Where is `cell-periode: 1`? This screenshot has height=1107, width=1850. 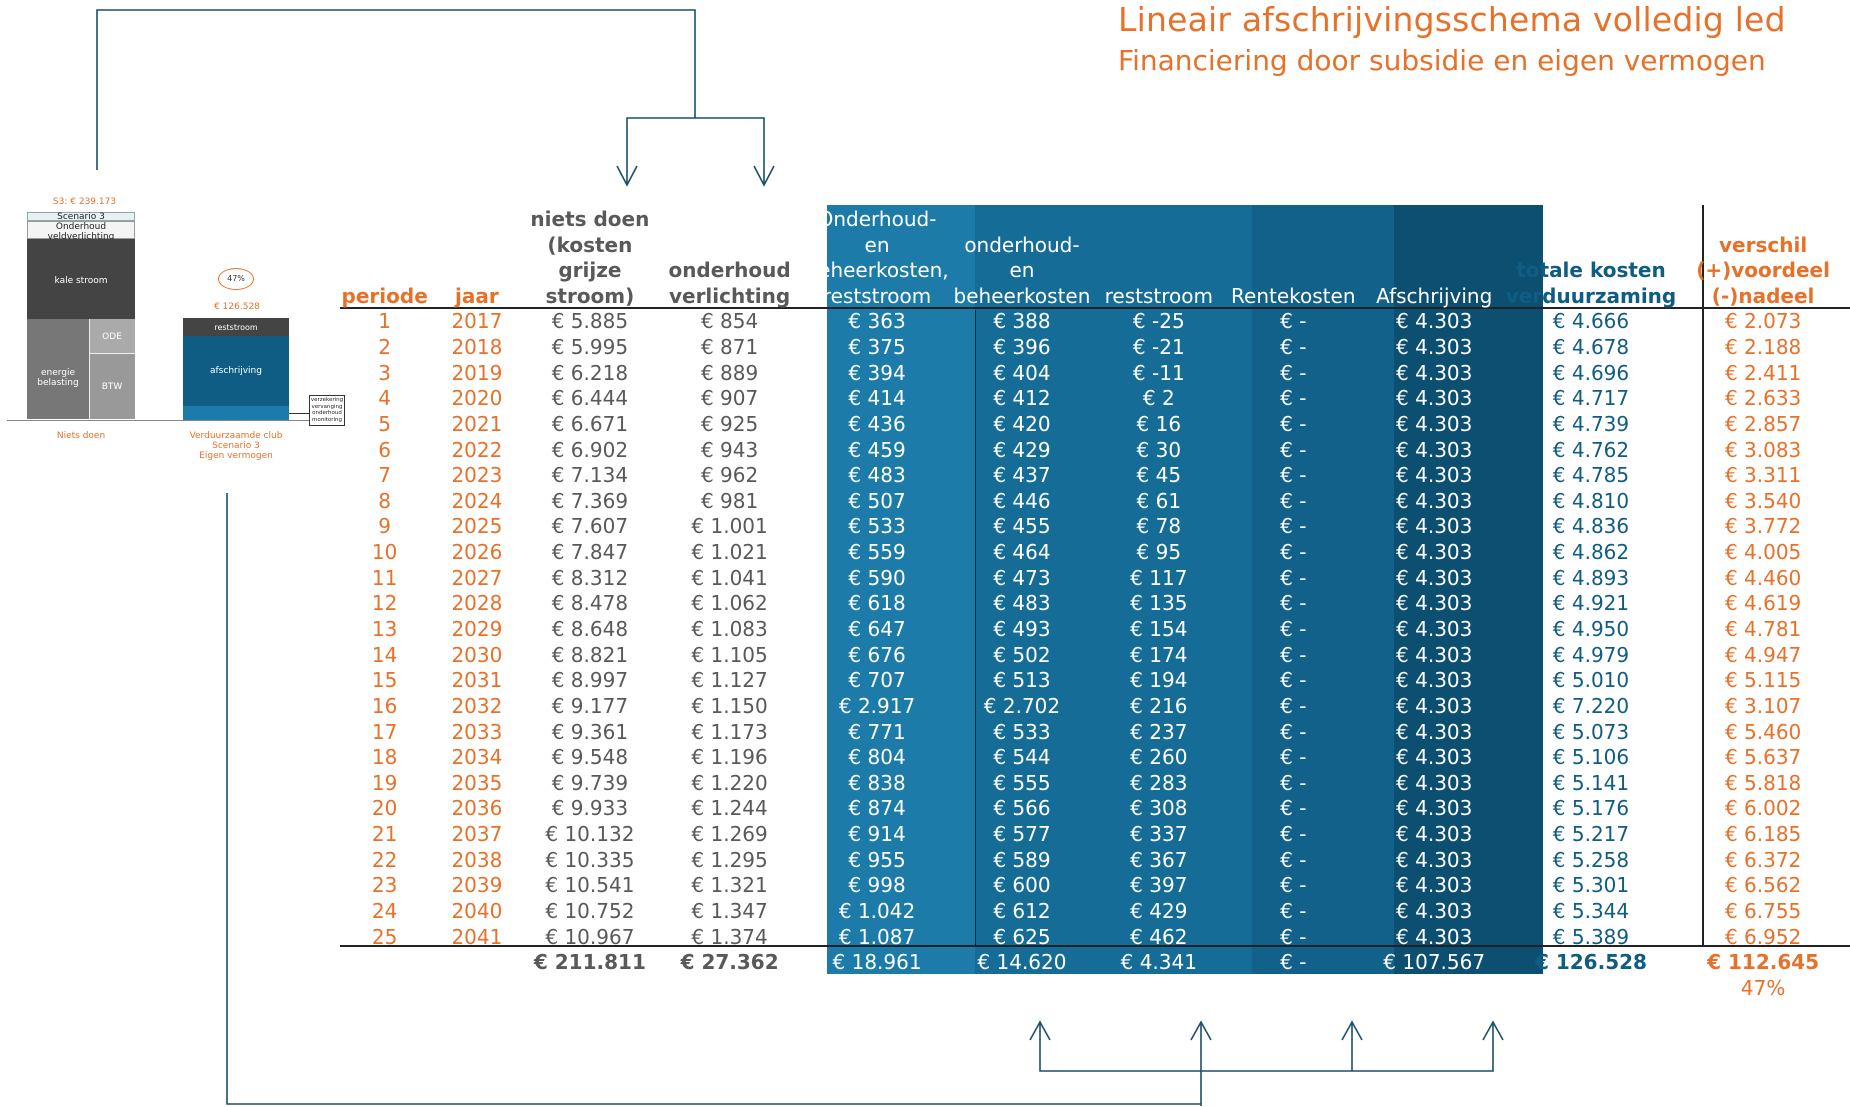
cell-periode: 1 is located at coordinates (385, 321).